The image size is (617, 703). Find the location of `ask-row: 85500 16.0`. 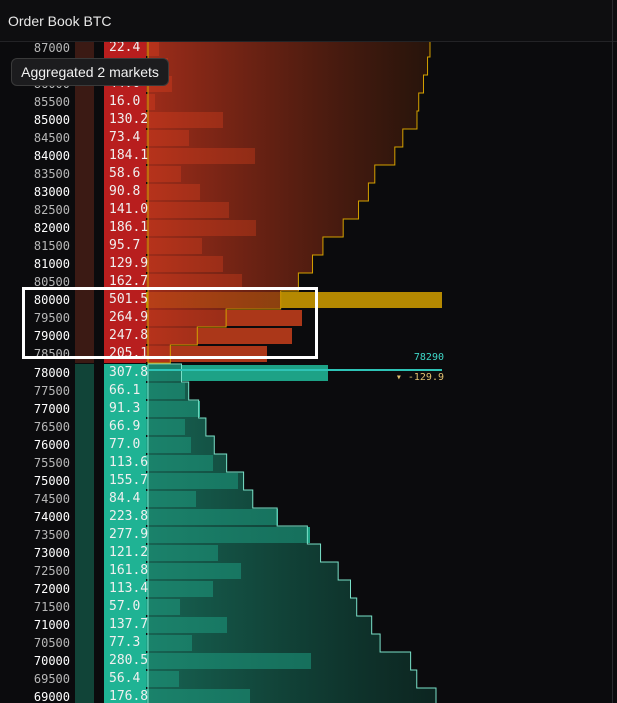

ask-row: 85500 16.0 is located at coordinates (306, 102).